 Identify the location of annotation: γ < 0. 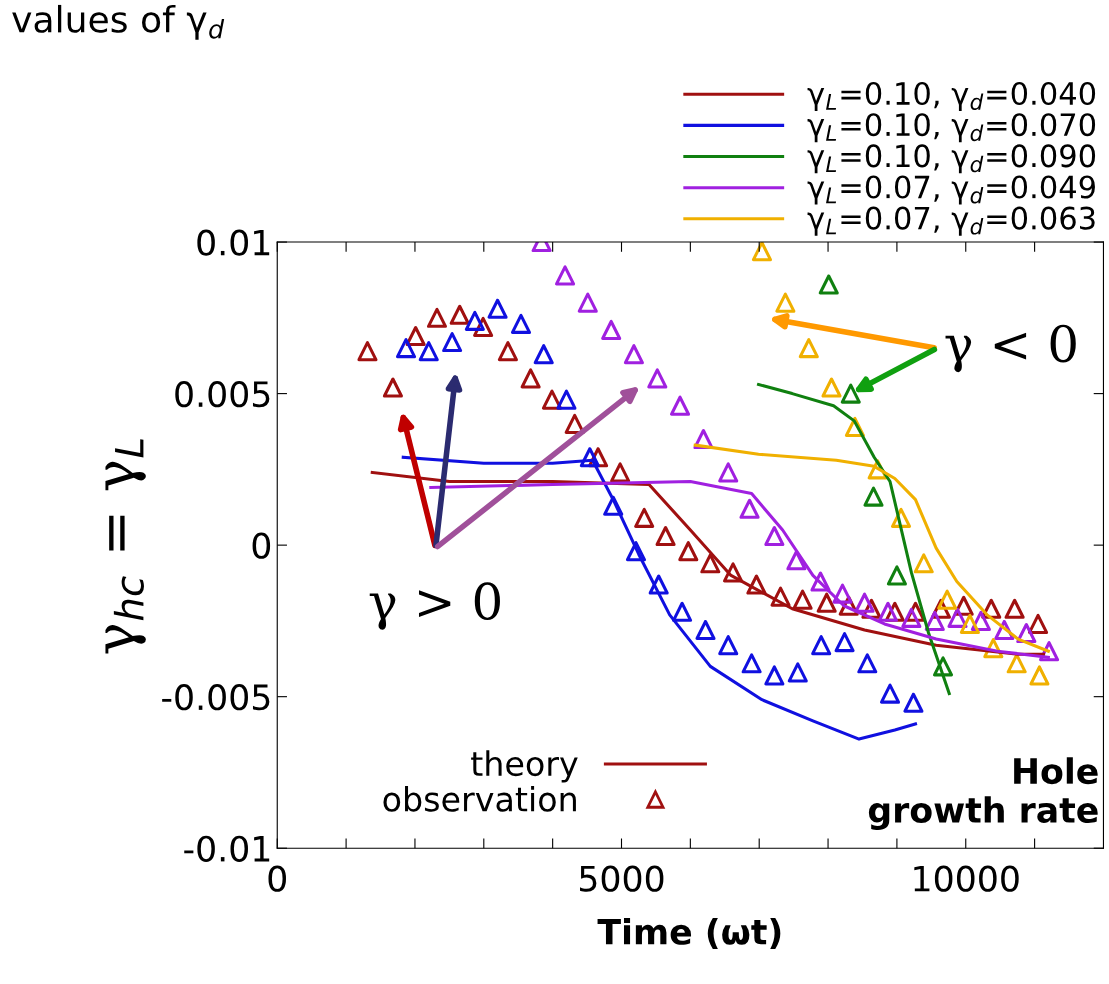
(1010, 348).